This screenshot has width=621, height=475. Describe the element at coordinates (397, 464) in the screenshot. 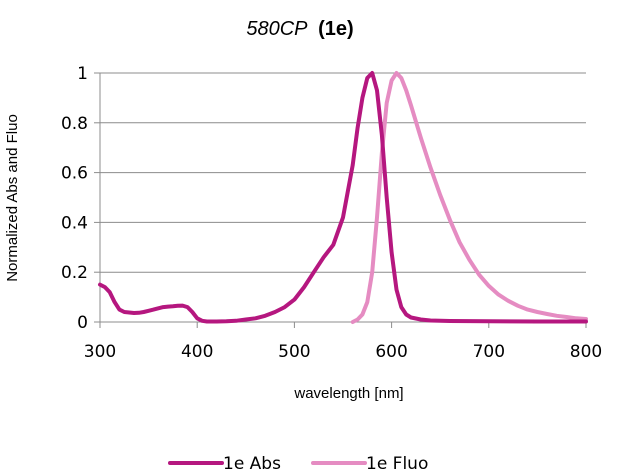

I see `legend-label-fluo: 1e Fluo` at that location.